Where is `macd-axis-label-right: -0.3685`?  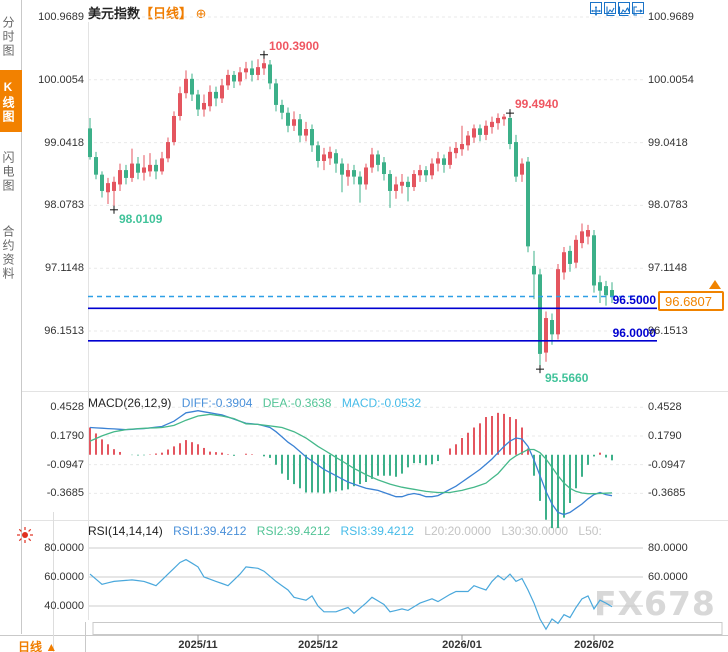 macd-axis-label-right: -0.3685 is located at coordinates (667, 493).